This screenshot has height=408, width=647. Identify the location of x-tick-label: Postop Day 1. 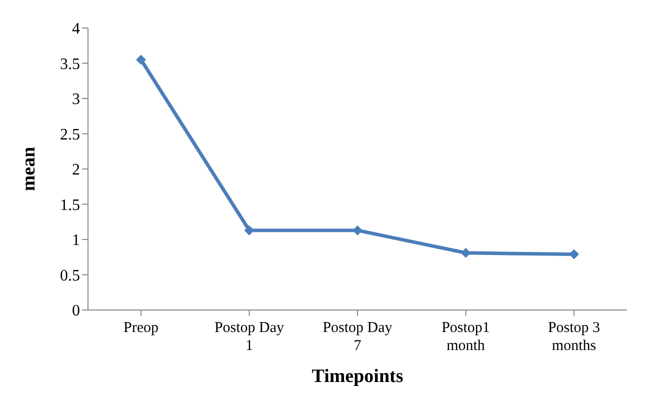
(249, 337).